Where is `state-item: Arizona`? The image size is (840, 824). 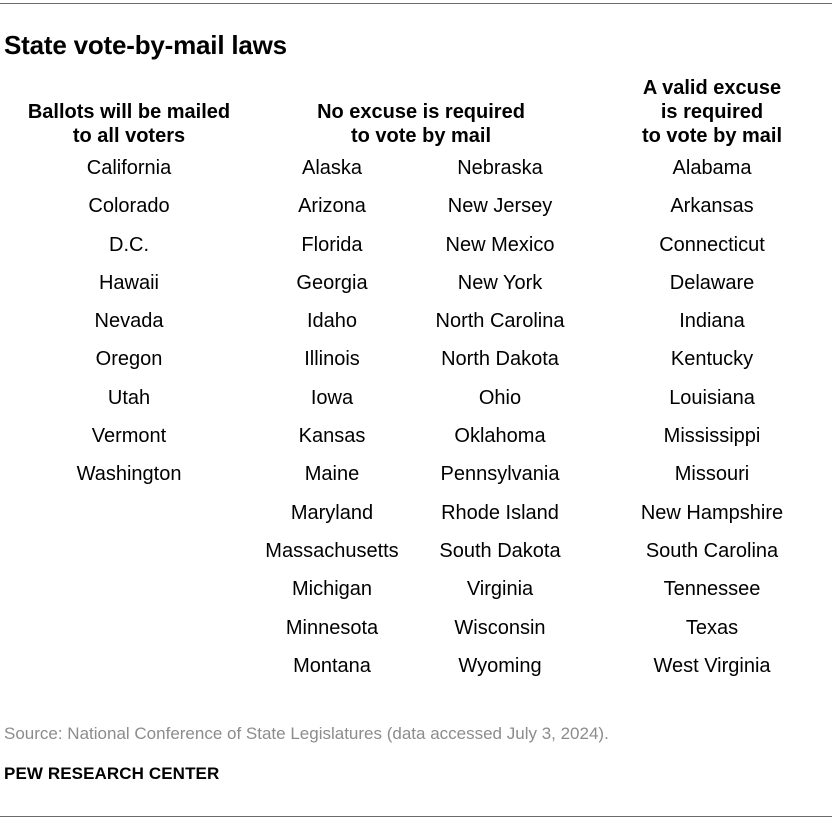
state-item: Arizona is located at coordinates (332, 206).